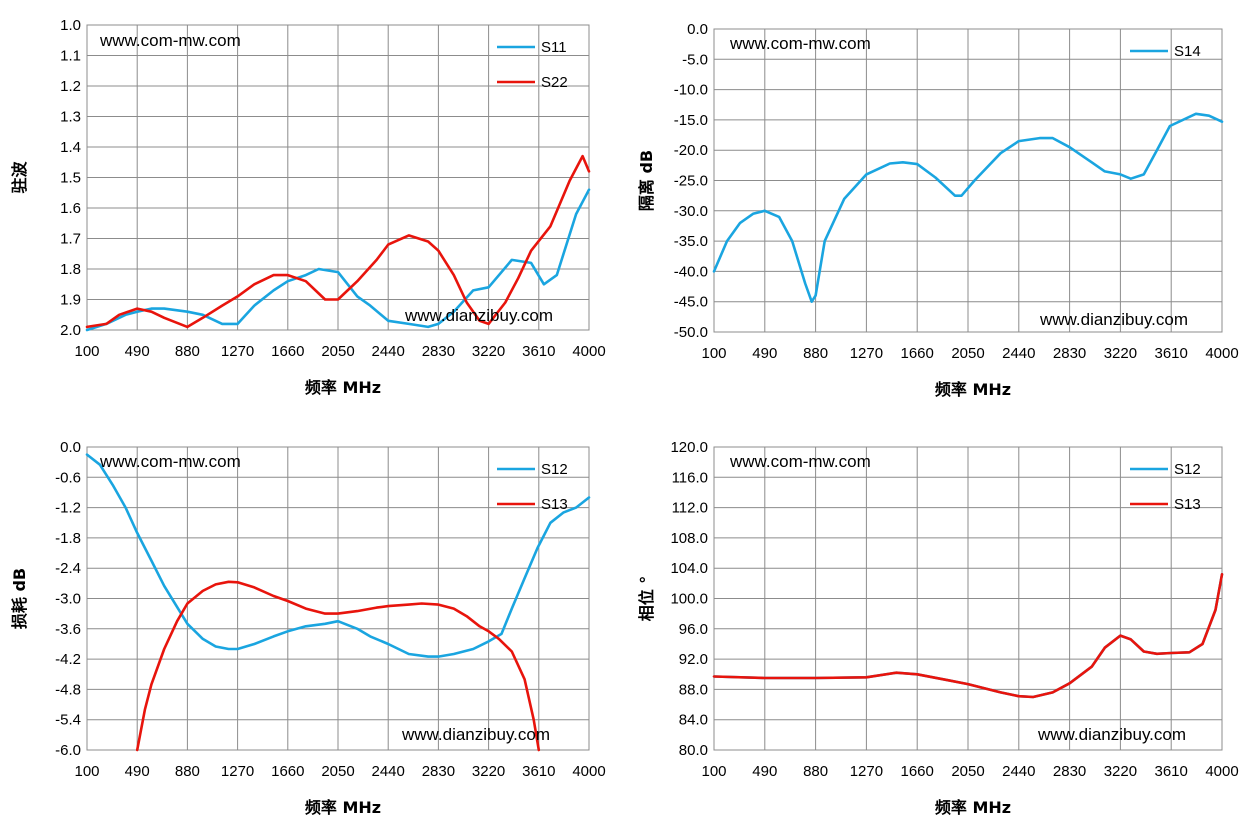  Describe the element at coordinates (68, 720) in the screenshot. I see `y-tick-label: -5.4` at that location.